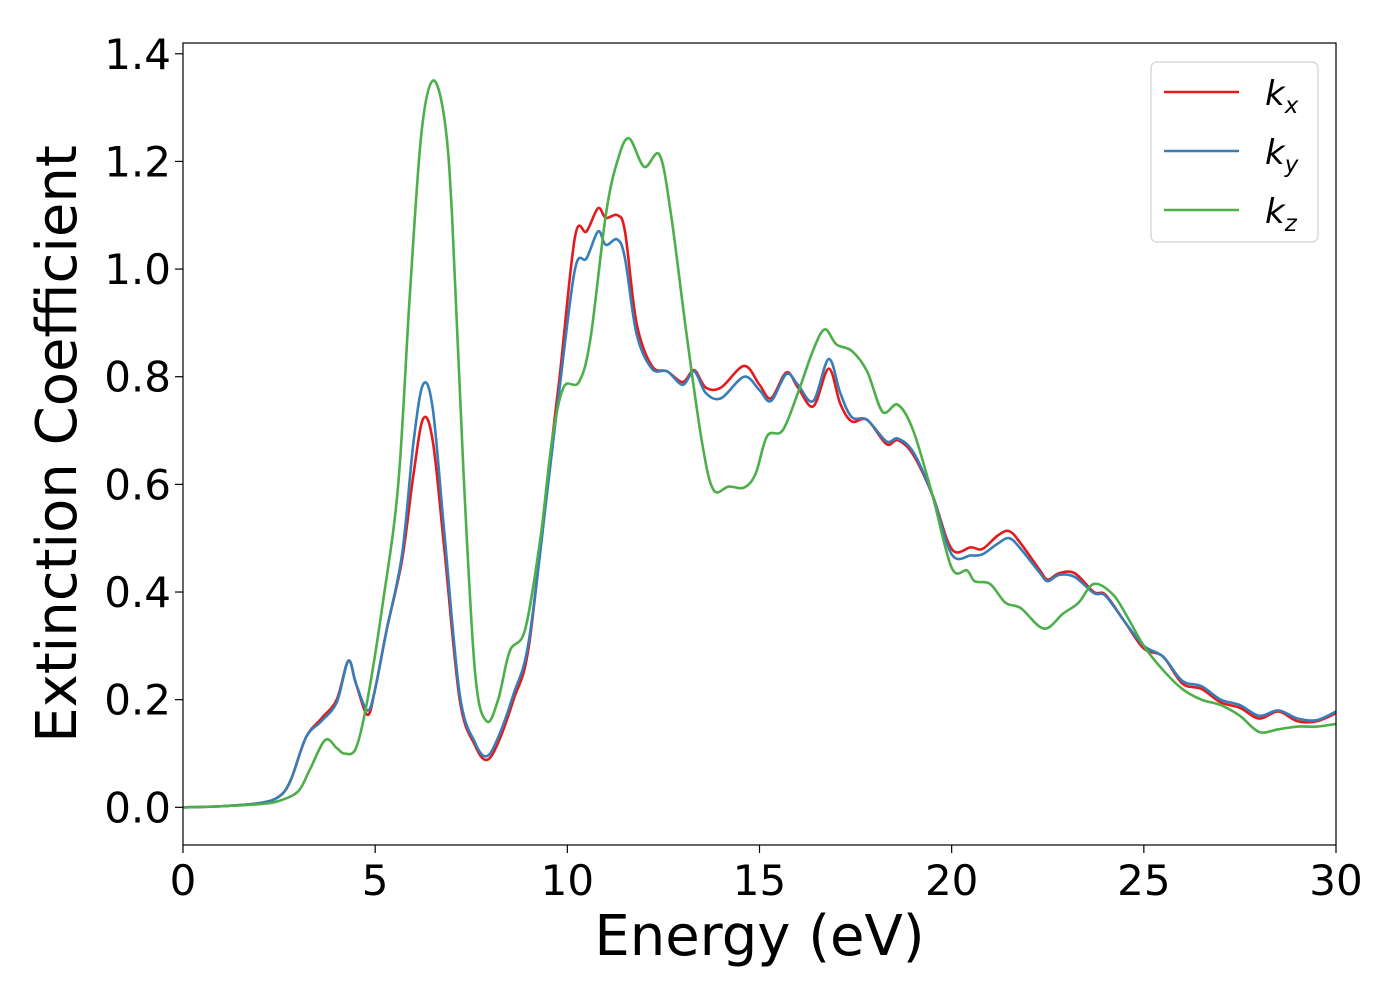 Image resolution: width=1400 pixels, height=1000 pixels. I want to click on y-tick-label: 1.0, so click(137, 269).